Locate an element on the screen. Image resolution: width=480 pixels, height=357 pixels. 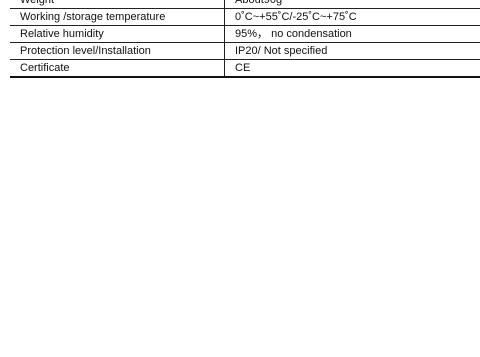
param-label-temperature: Working /storage temperature is located at coordinates (117, 17).